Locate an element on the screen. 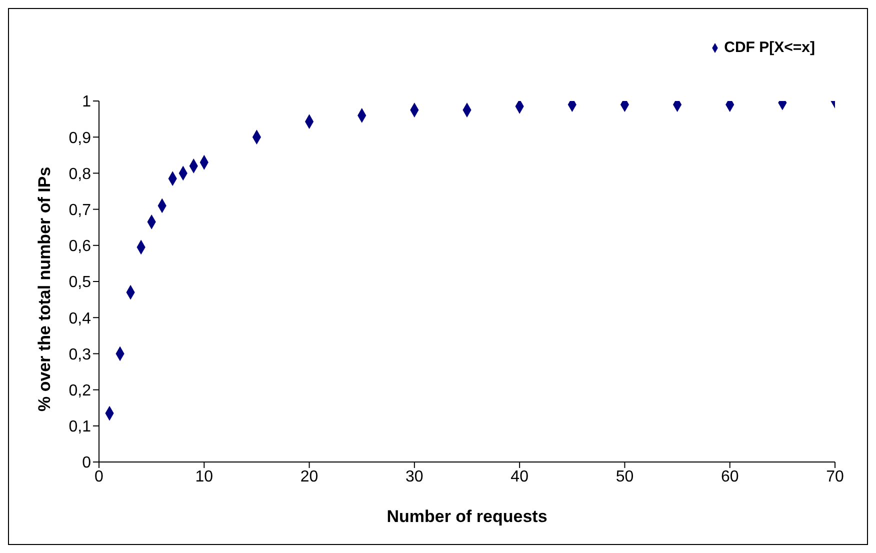 This screenshot has width=876, height=553. y-tick-label: 0,6 is located at coordinates (80, 247).